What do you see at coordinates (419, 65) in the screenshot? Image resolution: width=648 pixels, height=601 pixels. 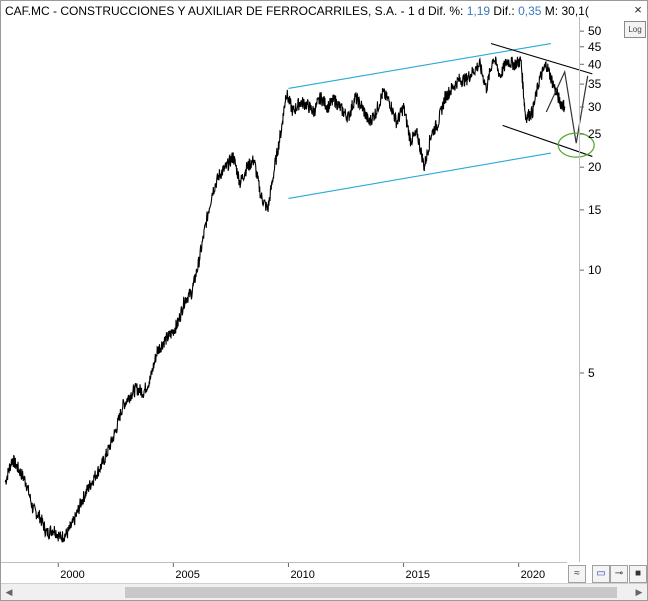 I see `channel-upper-line` at bounding box center [419, 65].